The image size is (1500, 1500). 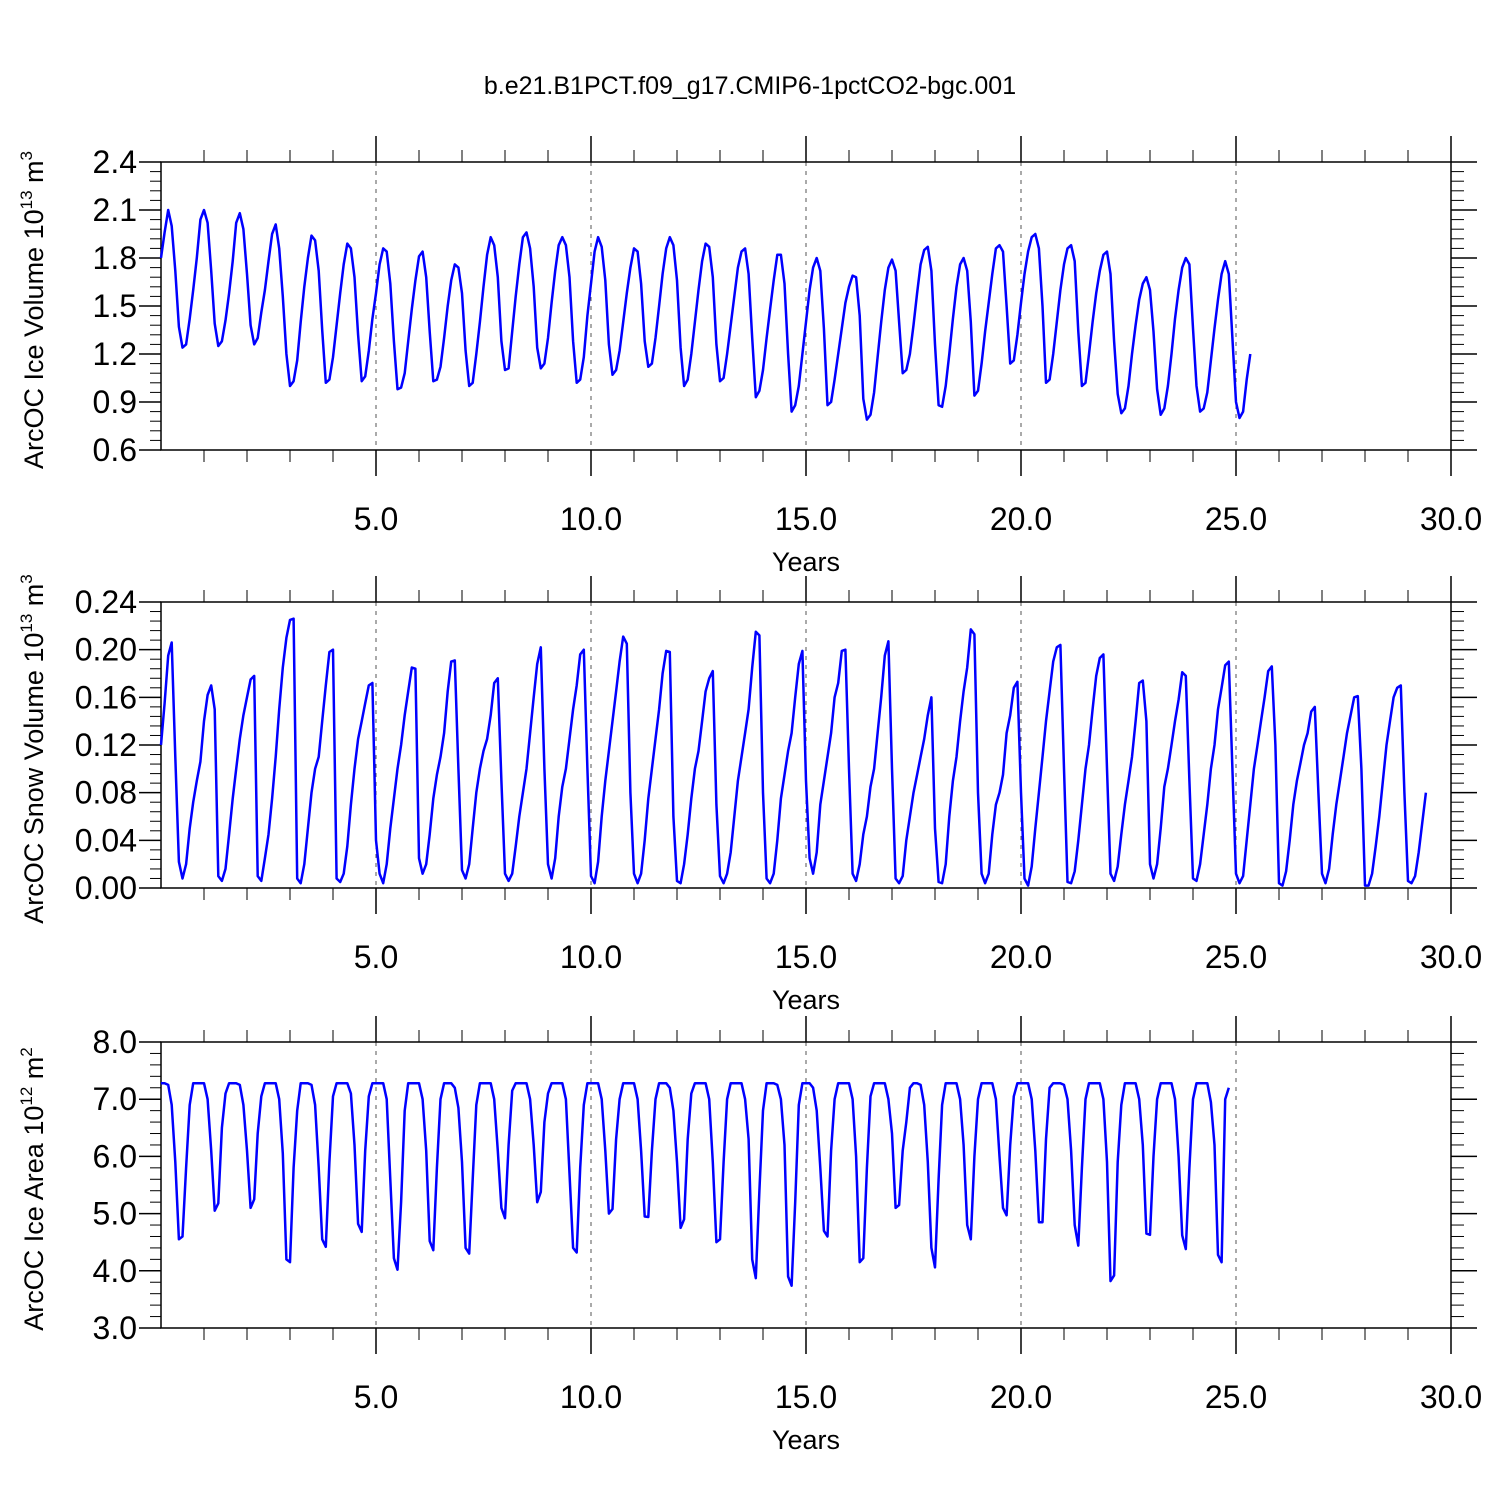 I want to click on y-axis-label-exponent: 12, so click(x=26, y=1096).